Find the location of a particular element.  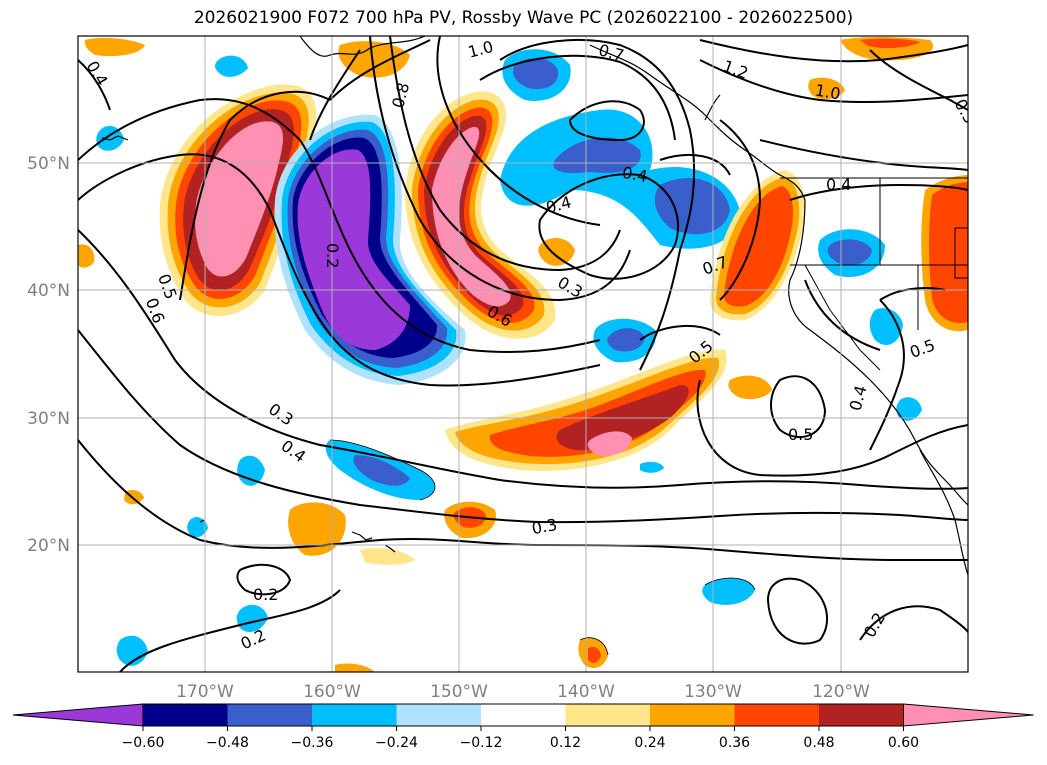

lat-label: 50°N is located at coordinates (48, 164).